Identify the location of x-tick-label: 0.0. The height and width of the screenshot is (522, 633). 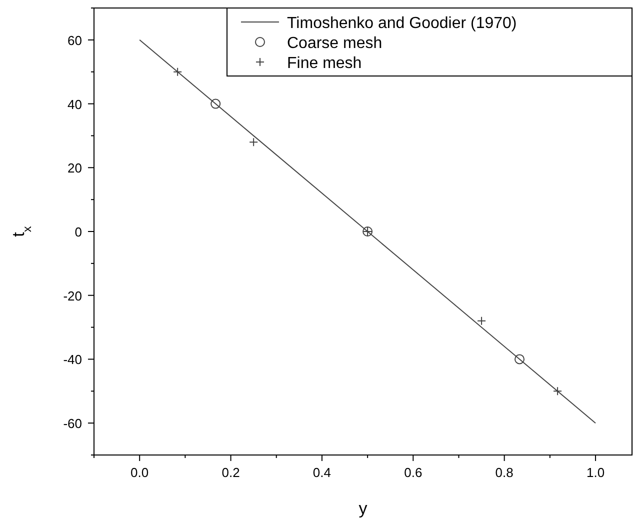
(139, 472).